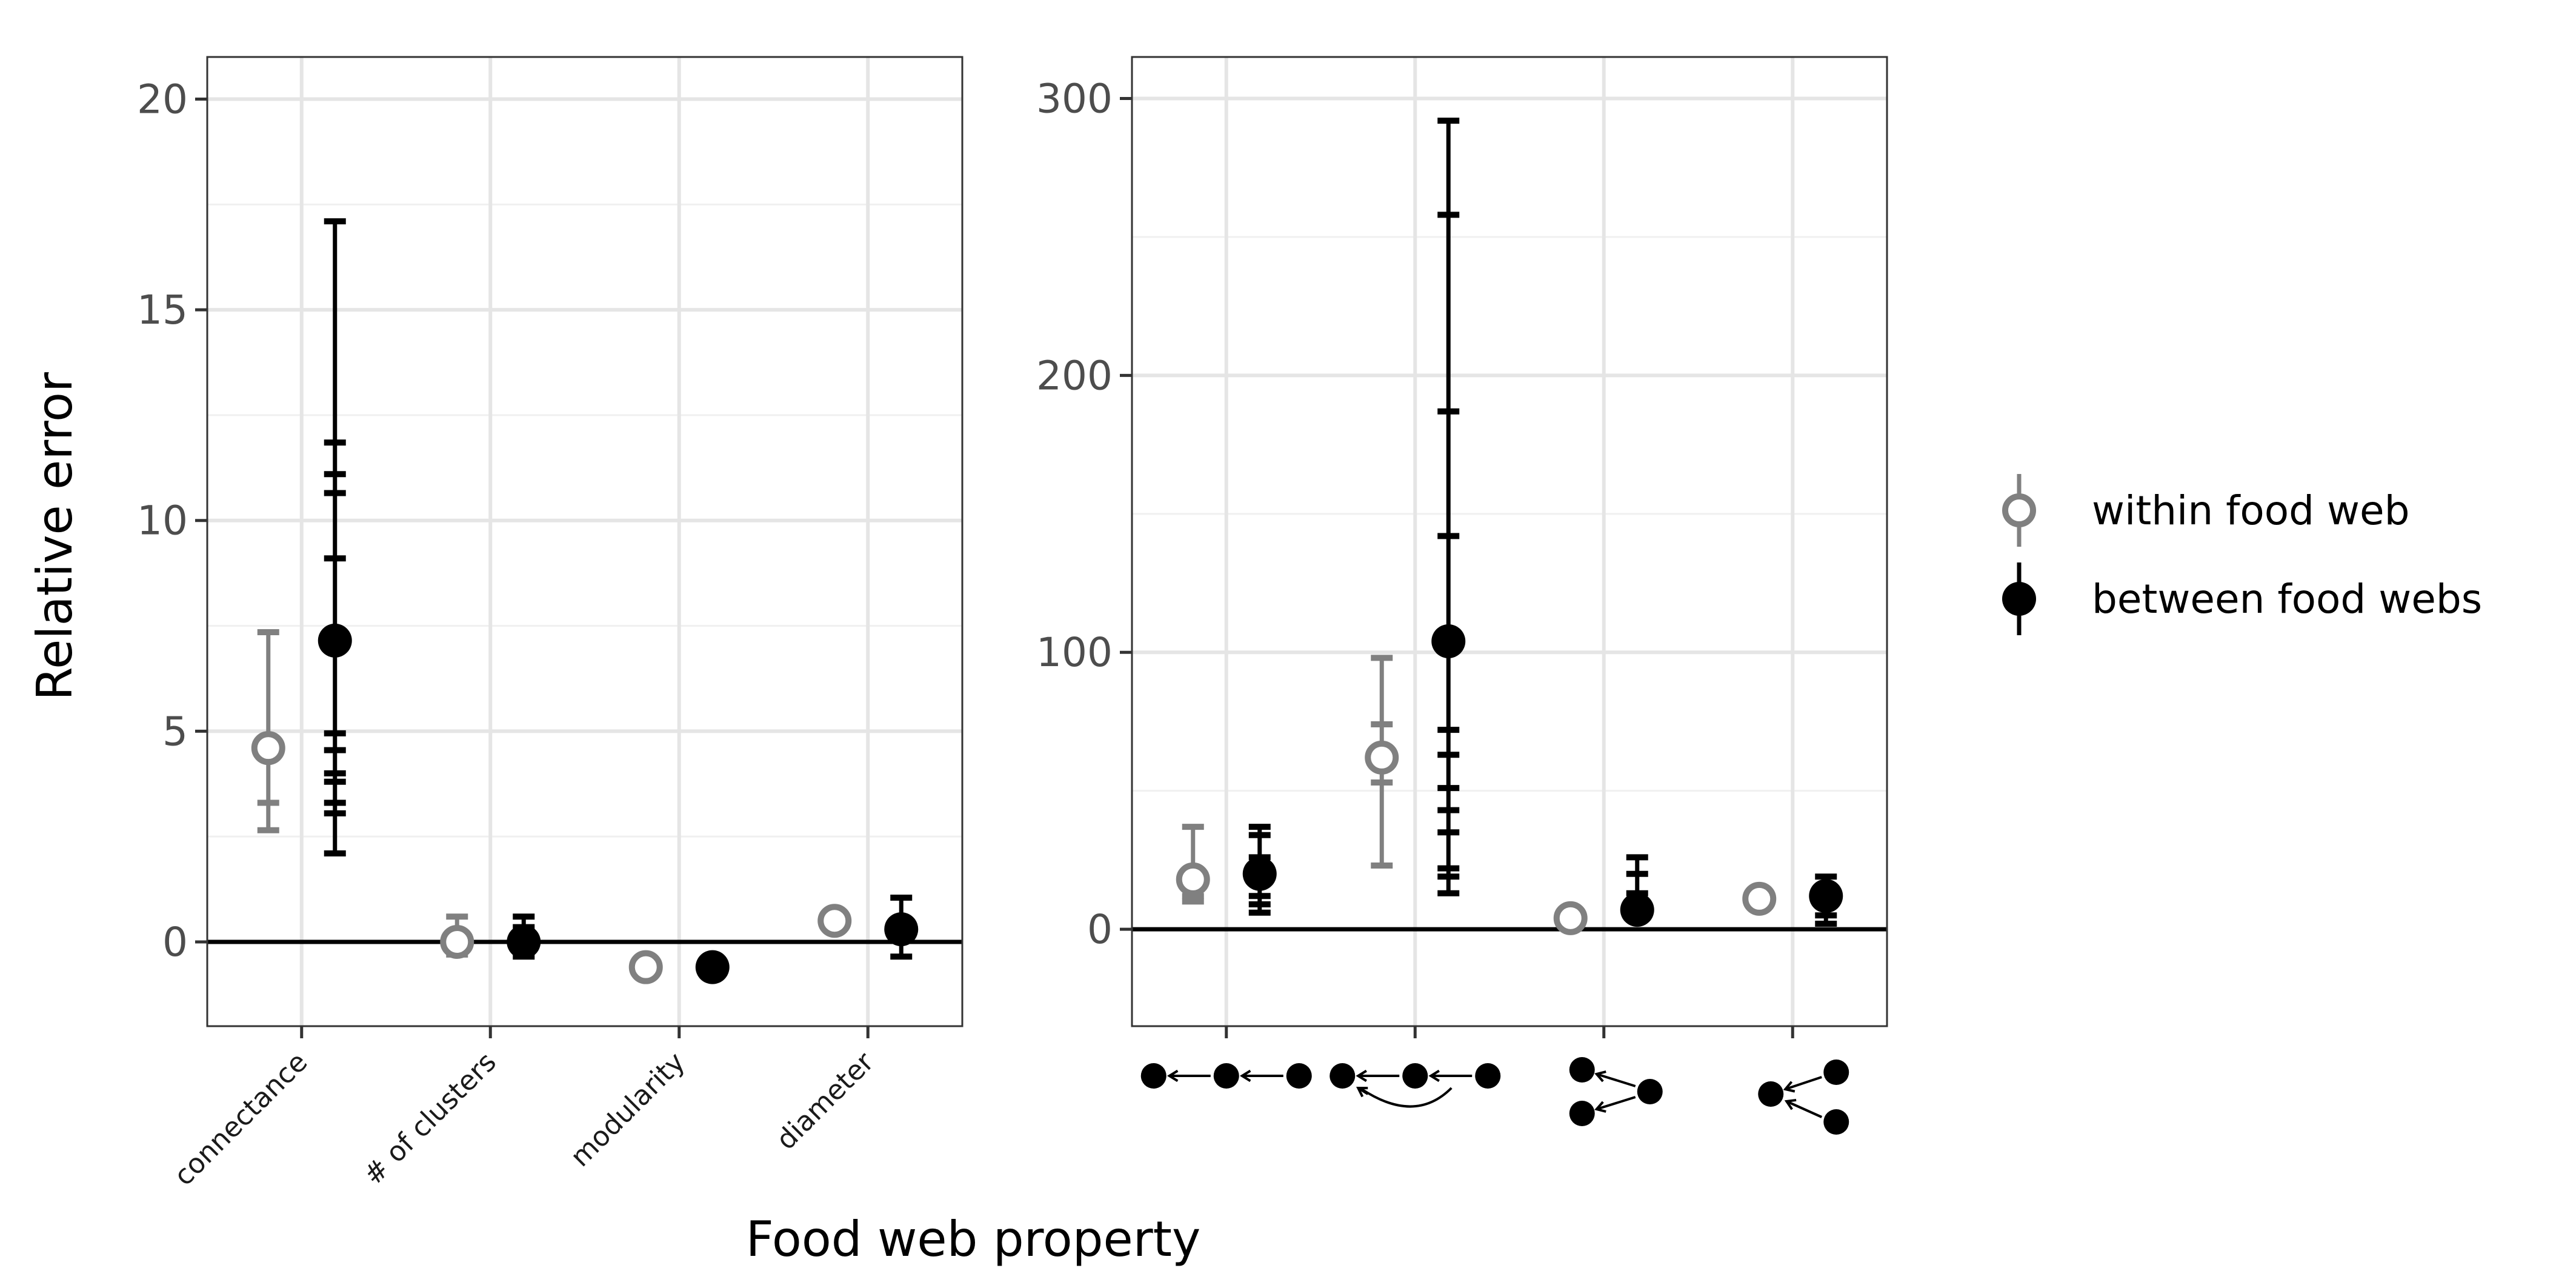  I want to click on legend-item-between-food-webs: between food webs, so click(2242, 598).